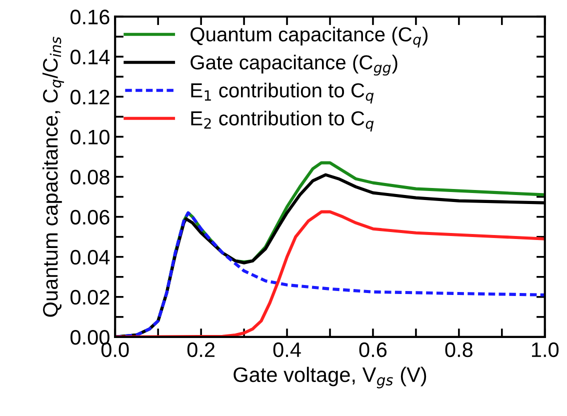 This screenshot has height=416, width=567. Describe the element at coordinates (287, 350) in the screenshot. I see `x-tick-label: 0.4` at that location.